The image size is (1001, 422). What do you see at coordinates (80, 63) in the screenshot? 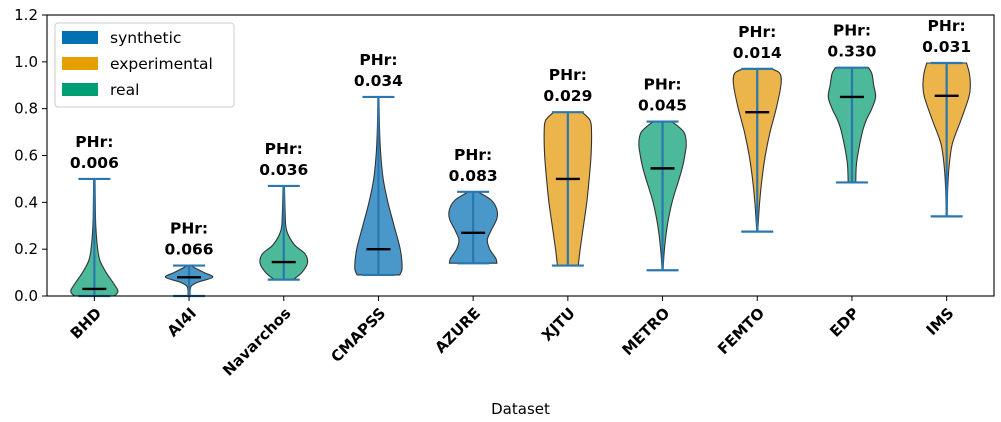
I see `legend-swatch-experimental` at bounding box center [80, 63].